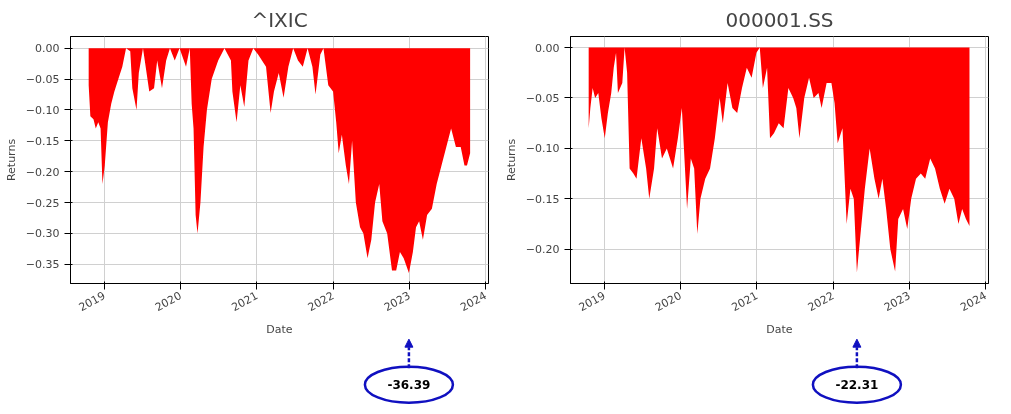 This screenshot has width=1011, height=414. What do you see at coordinates (409, 385) in the screenshot?
I see `text: -36.39` at bounding box center [409, 385].